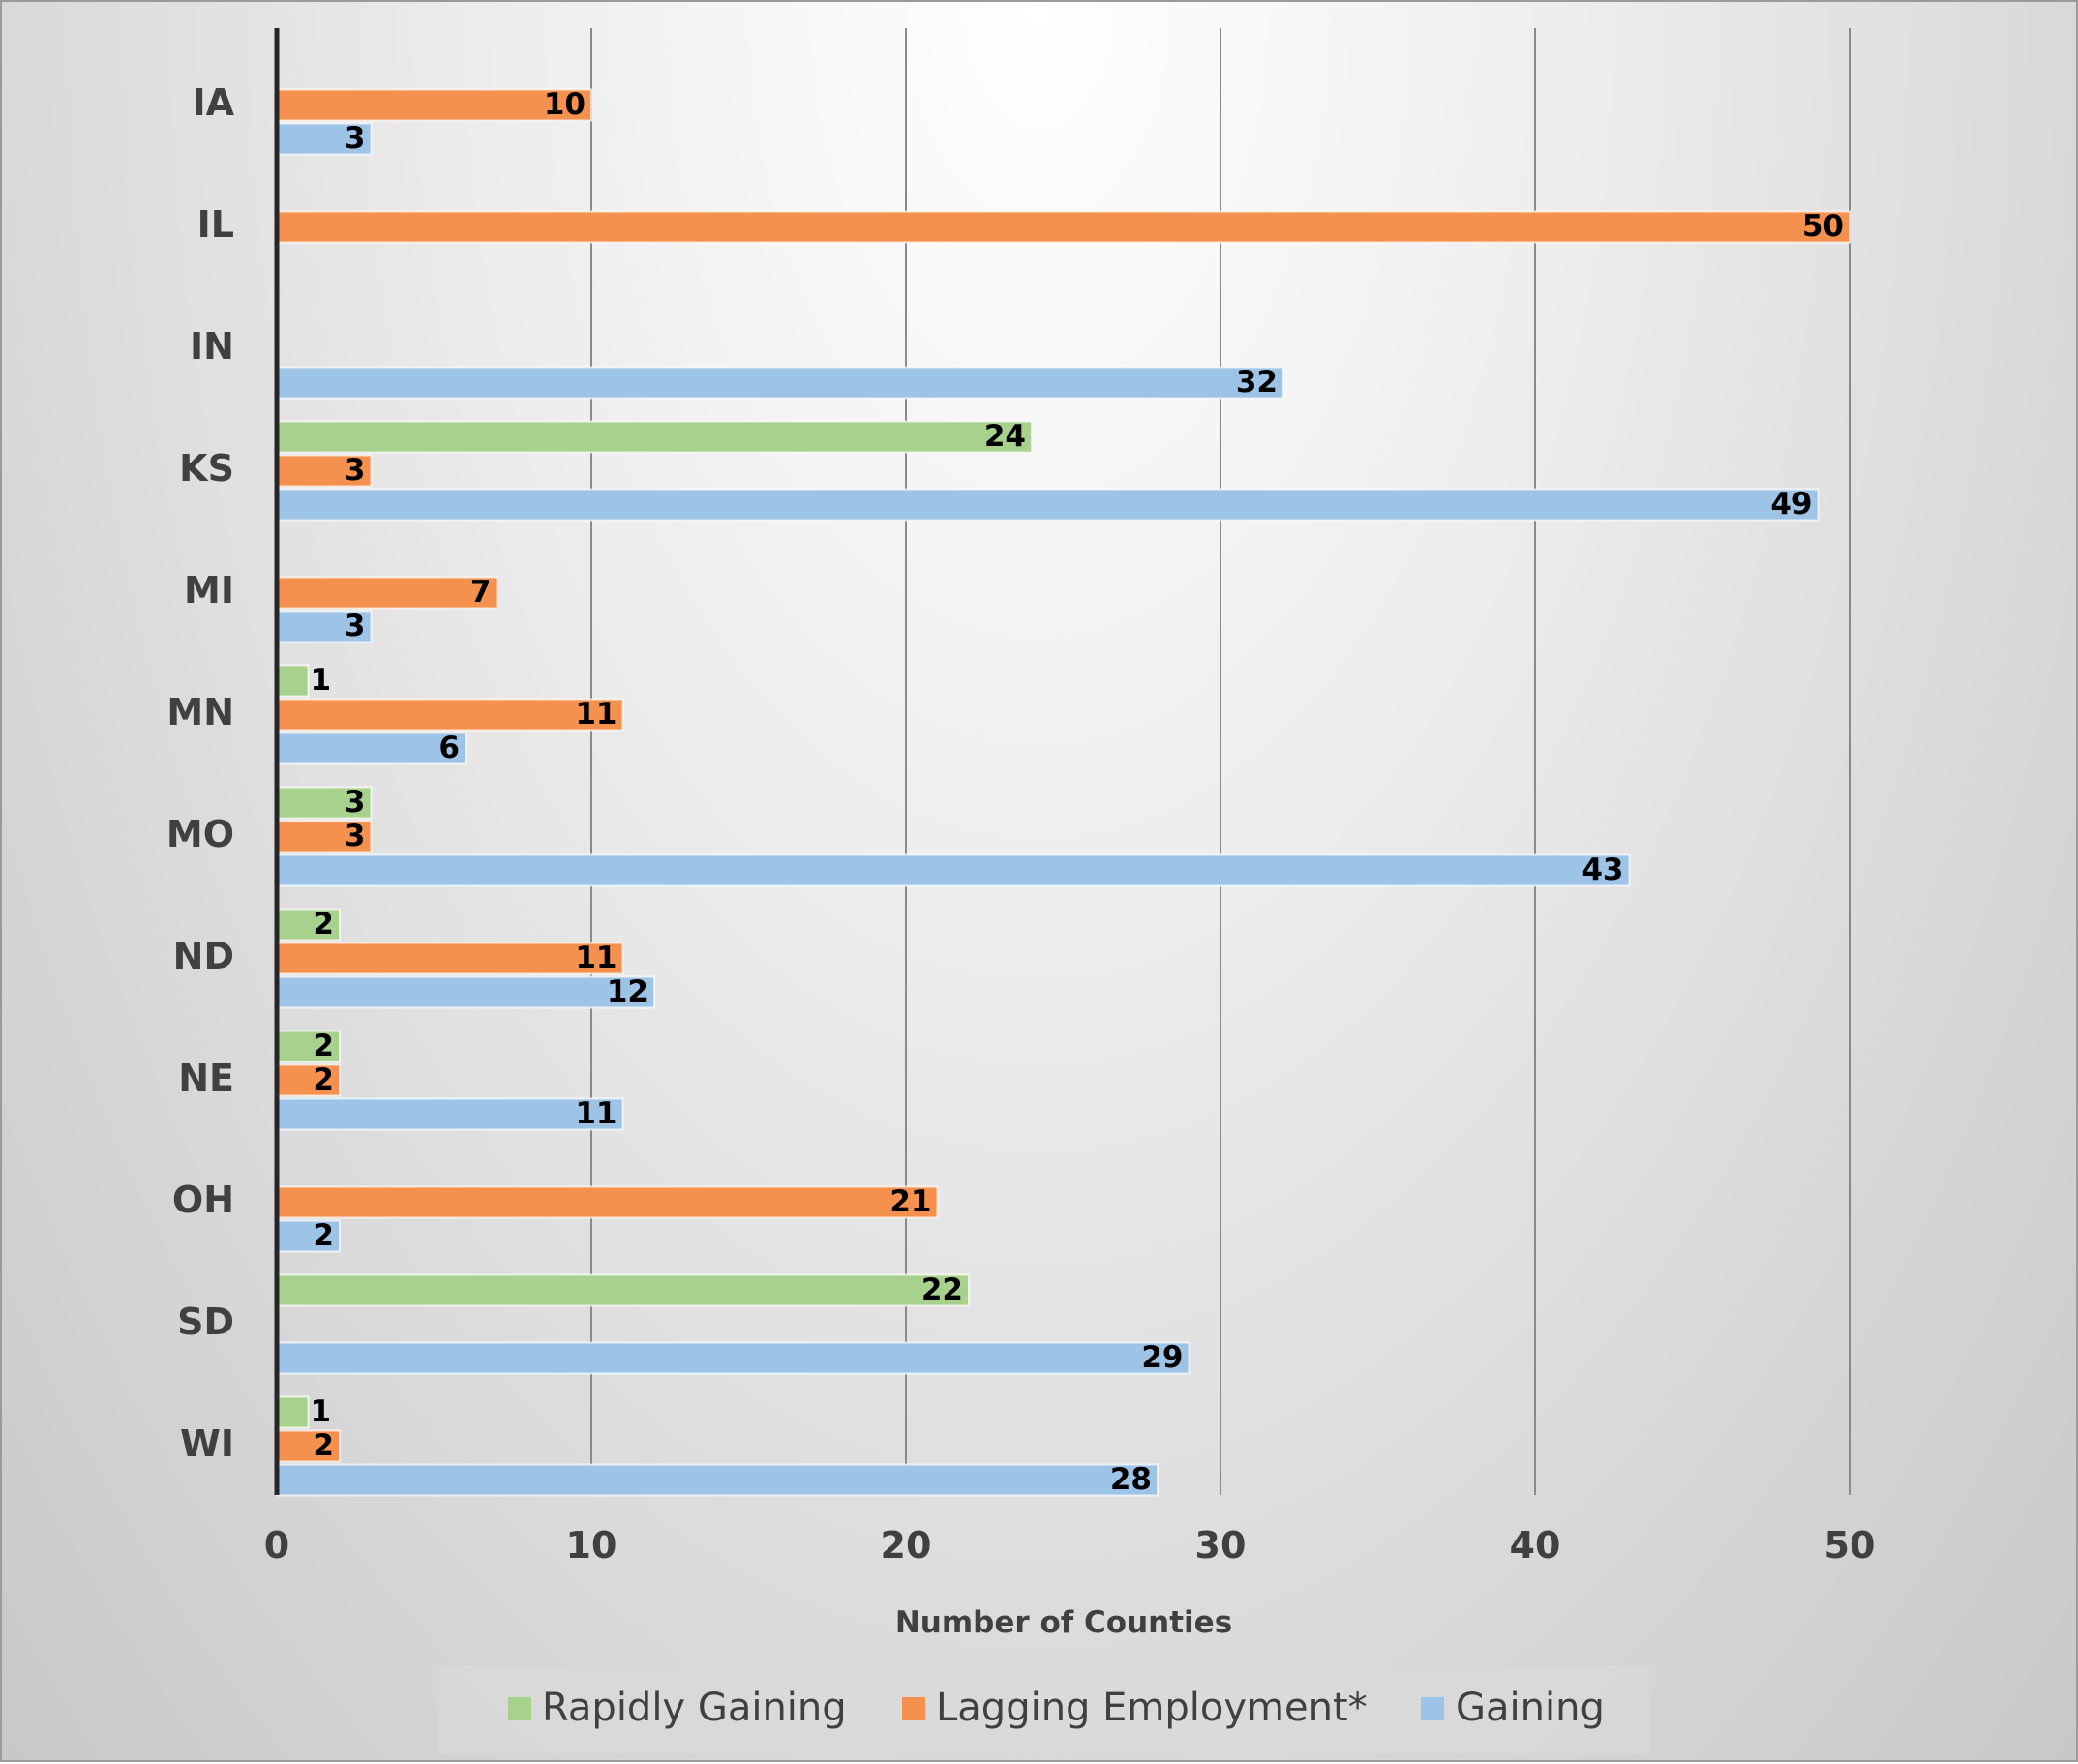  I want to click on data-label: 21, so click(910, 1201).